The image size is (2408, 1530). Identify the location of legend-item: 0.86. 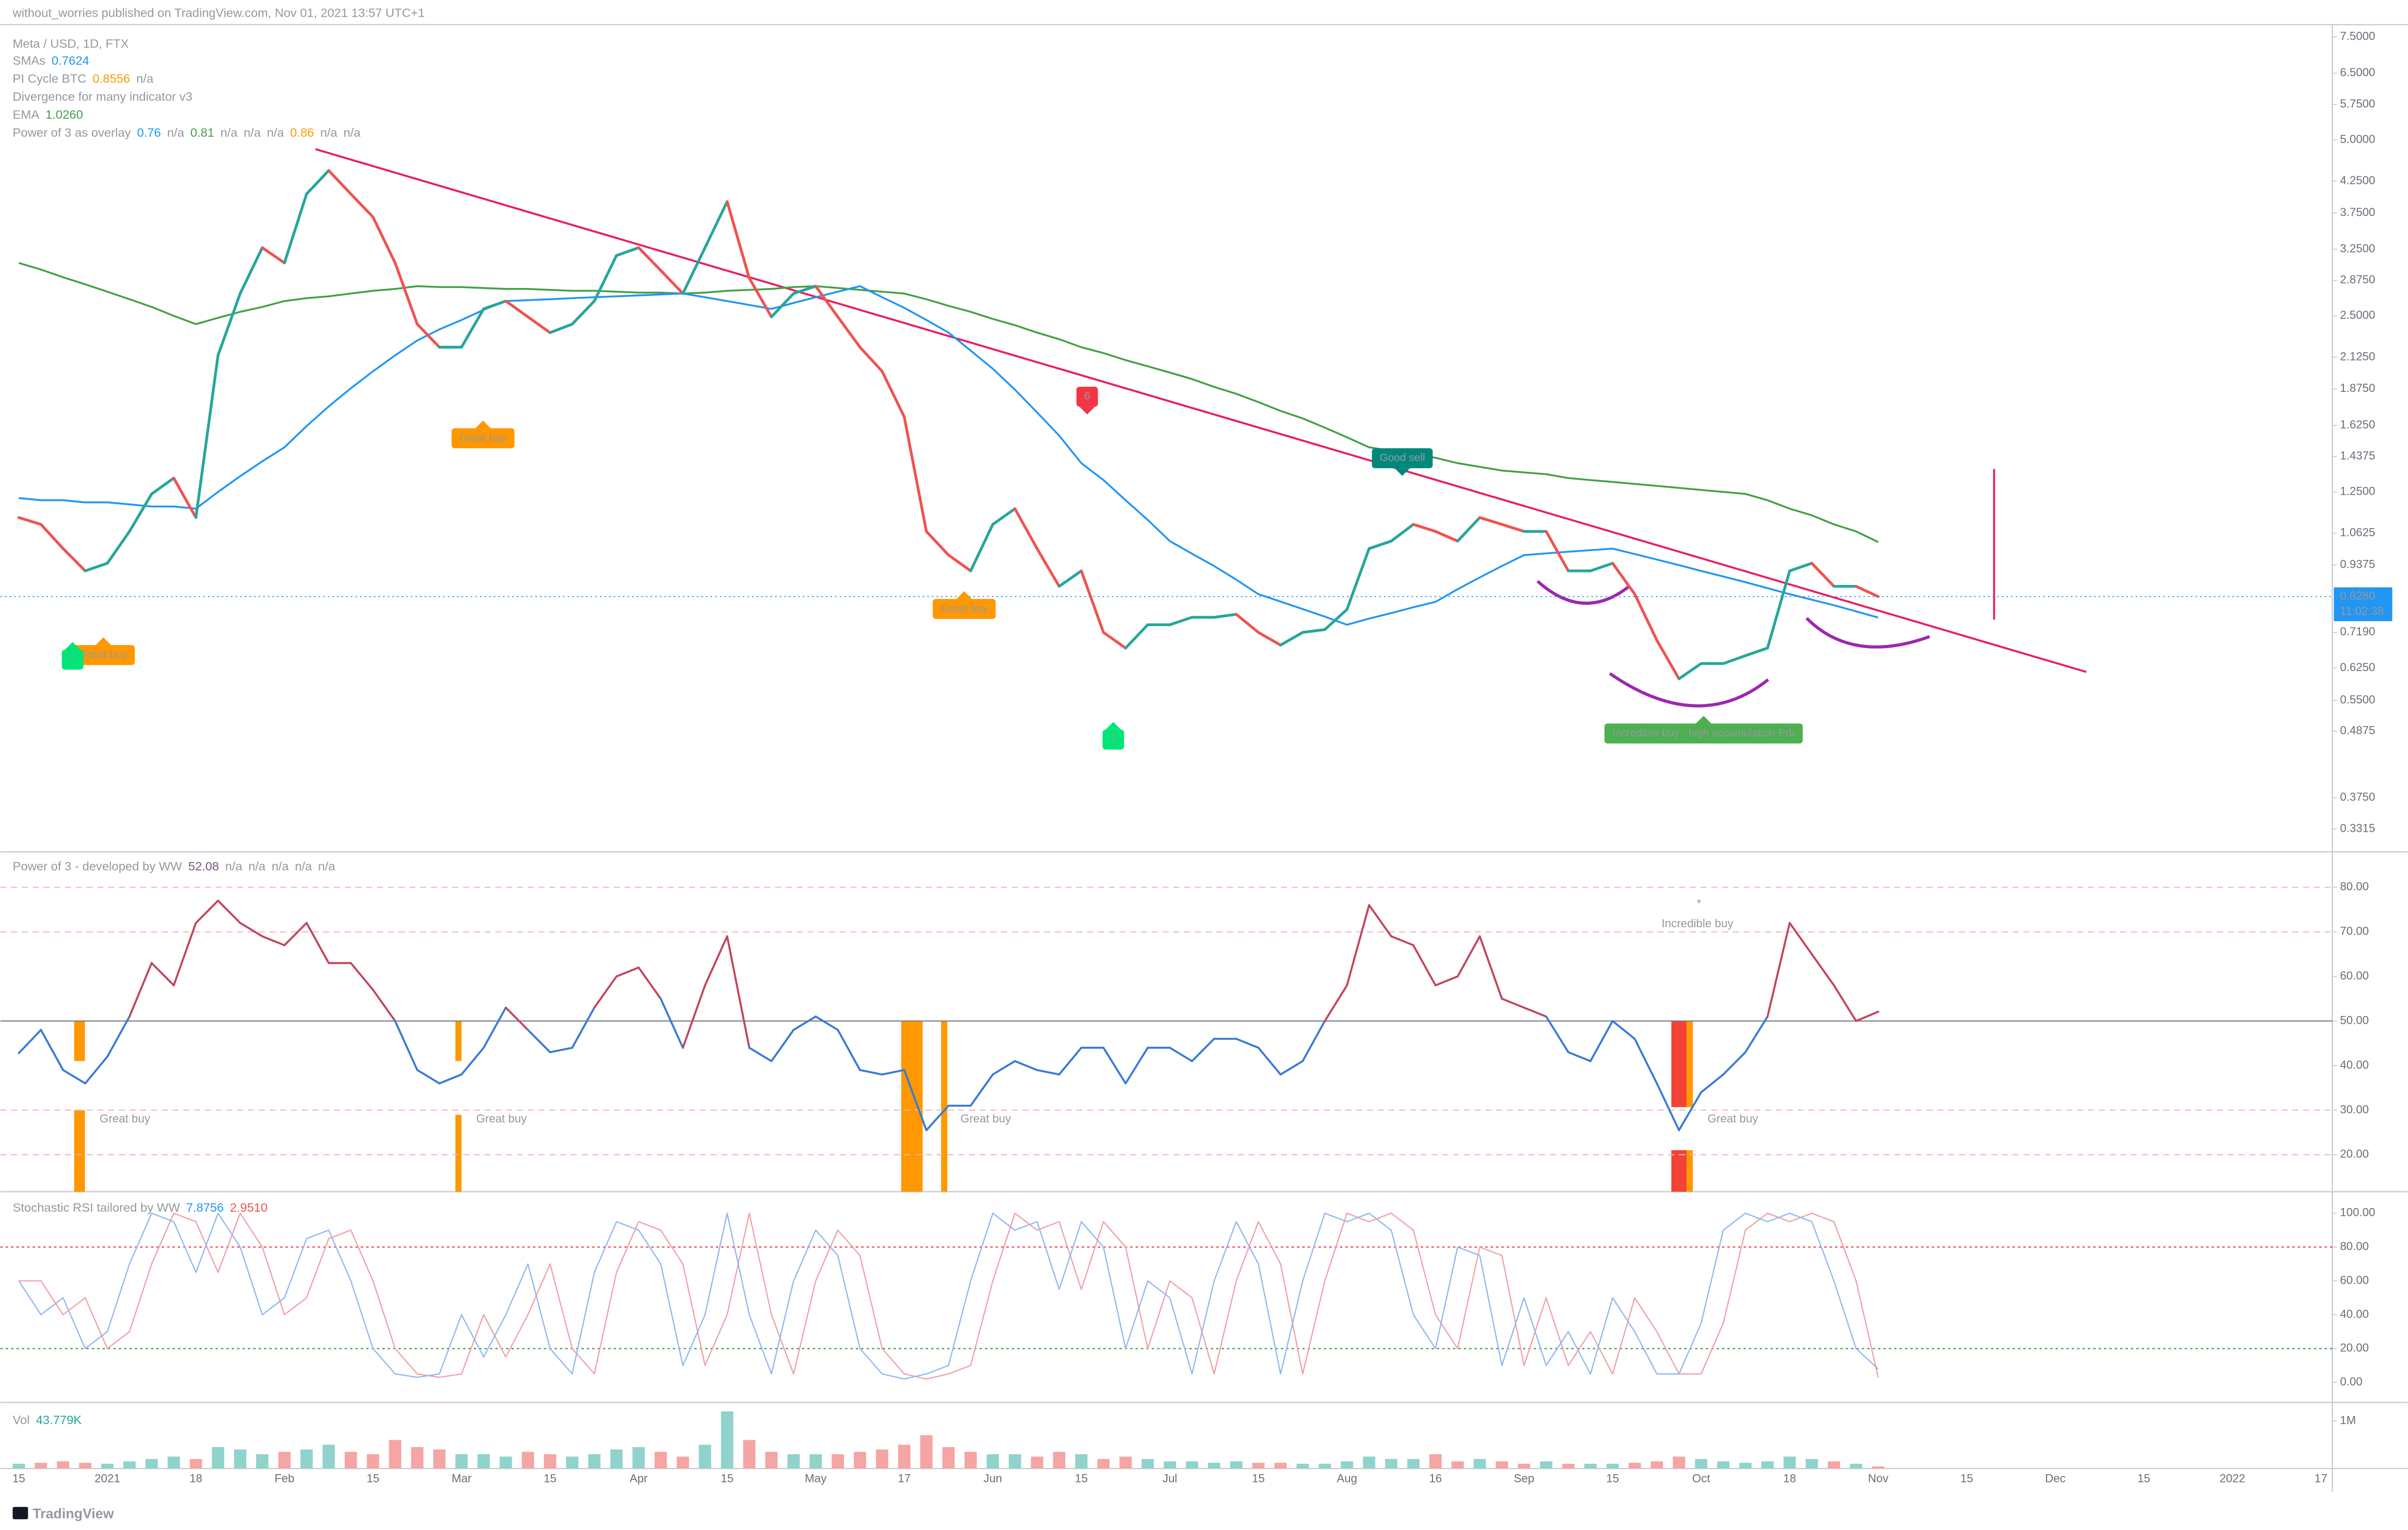
(302, 132).